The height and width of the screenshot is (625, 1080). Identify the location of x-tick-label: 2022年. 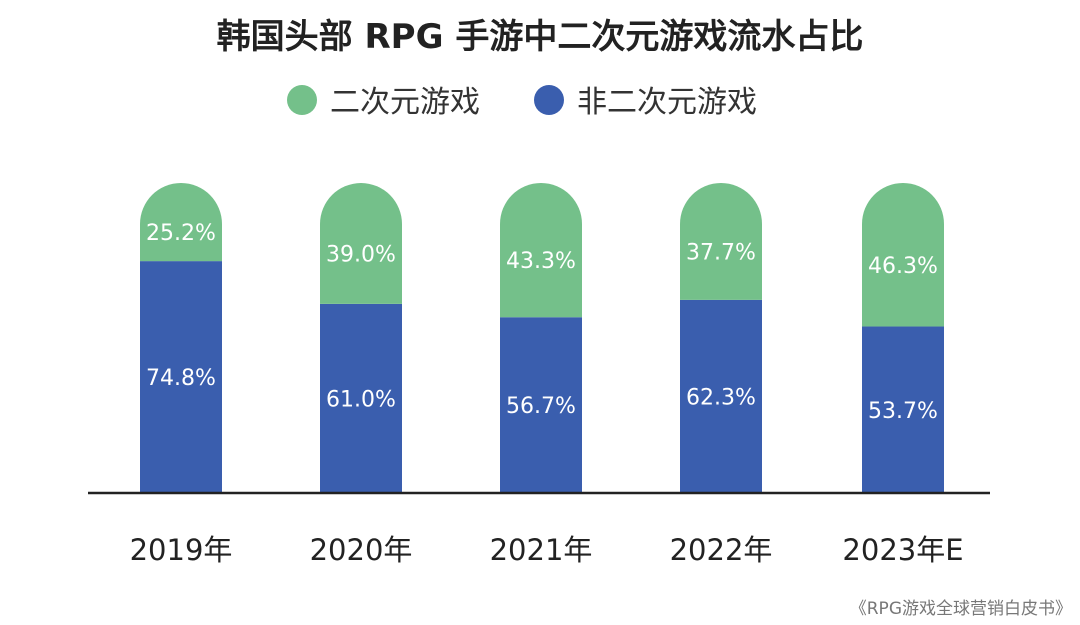
(721, 550).